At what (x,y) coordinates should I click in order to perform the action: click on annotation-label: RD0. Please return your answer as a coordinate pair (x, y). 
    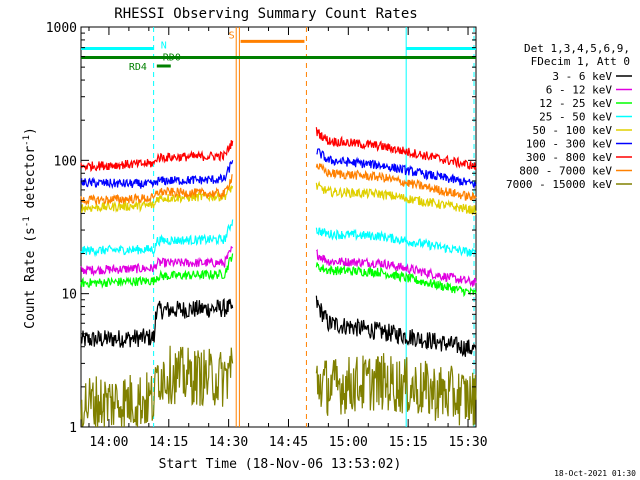
    Looking at the image, I should click on (172, 58).